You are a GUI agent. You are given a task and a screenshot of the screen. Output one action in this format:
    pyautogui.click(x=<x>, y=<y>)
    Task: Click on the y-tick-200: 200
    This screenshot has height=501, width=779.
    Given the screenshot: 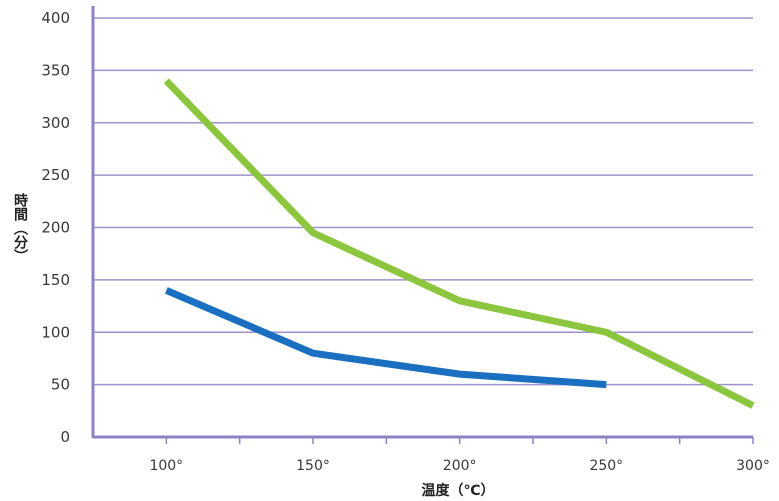 What is the action you would take?
    pyautogui.click(x=55, y=228)
    